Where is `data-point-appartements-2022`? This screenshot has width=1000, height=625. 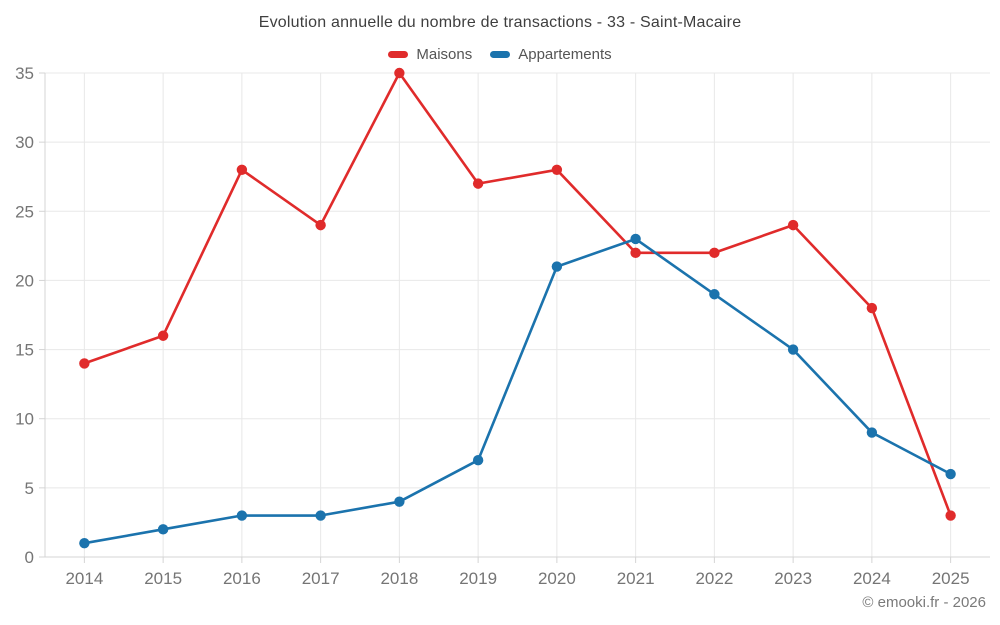 data-point-appartements-2022 is located at coordinates (714, 294).